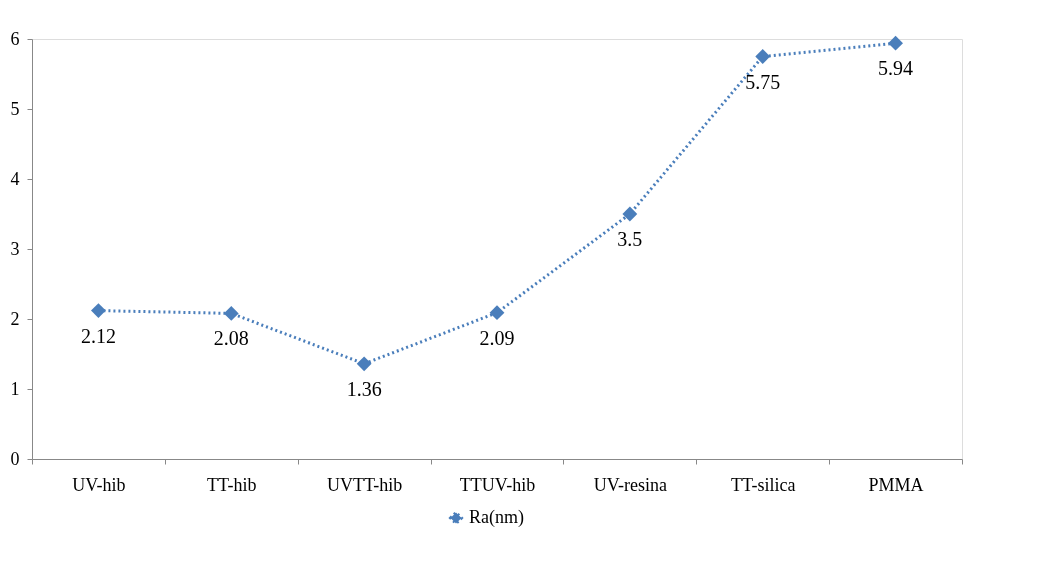 The image size is (1047, 583). What do you see at coordinates (896, 484) in the screenshot?
I see `x-tick-label: PMMA` at bounding box center [896, 484].